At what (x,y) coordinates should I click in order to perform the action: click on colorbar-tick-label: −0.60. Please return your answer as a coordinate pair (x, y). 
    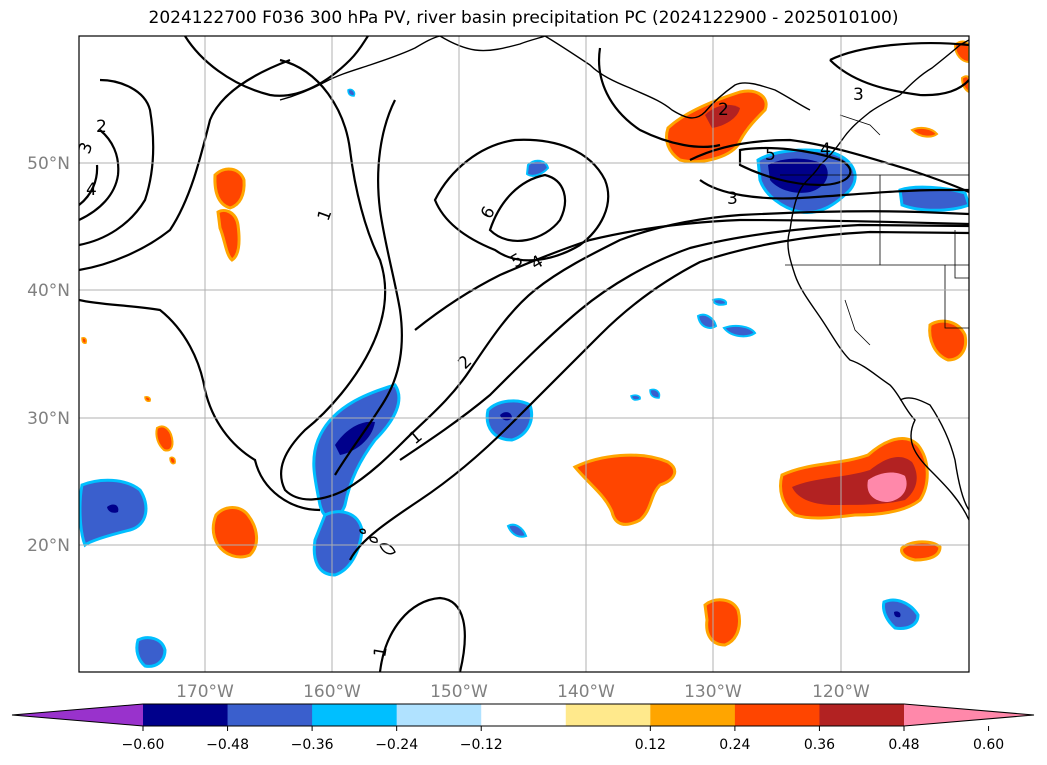
    Looking at the image, I should click on (143, 745).